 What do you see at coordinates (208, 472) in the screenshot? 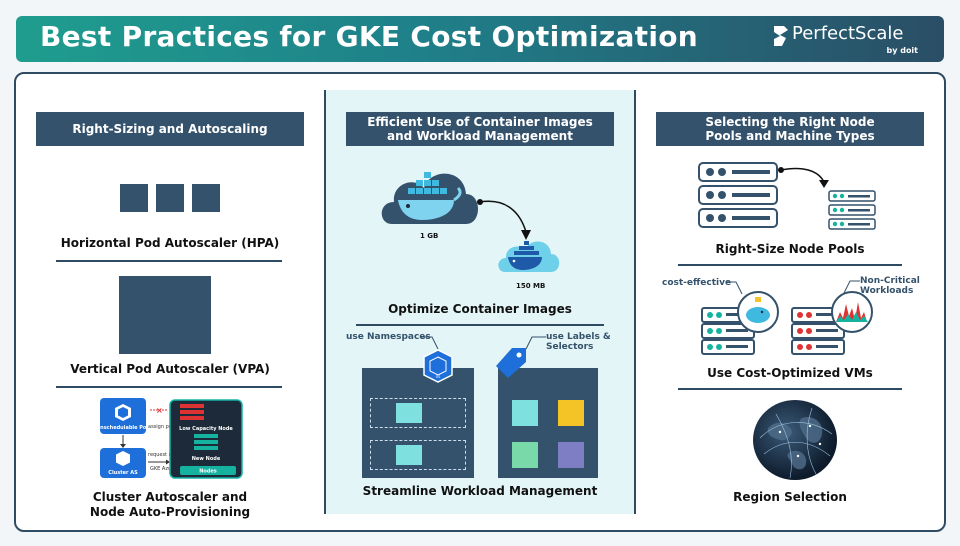
I see `ca-nodes: Nodes` at bounding box center [208, 472].